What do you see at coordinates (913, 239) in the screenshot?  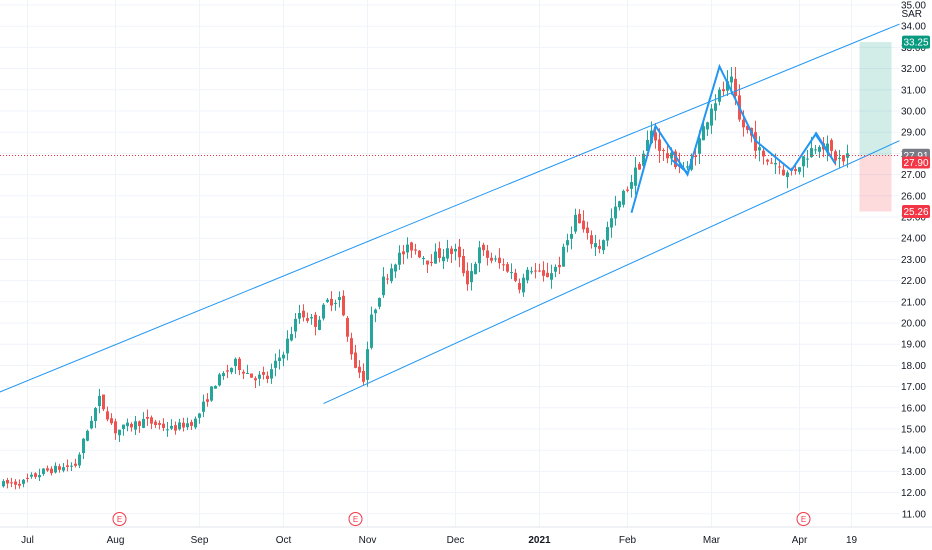 I see `price-tick-label: 24.00` at bounding box center [913, 239].